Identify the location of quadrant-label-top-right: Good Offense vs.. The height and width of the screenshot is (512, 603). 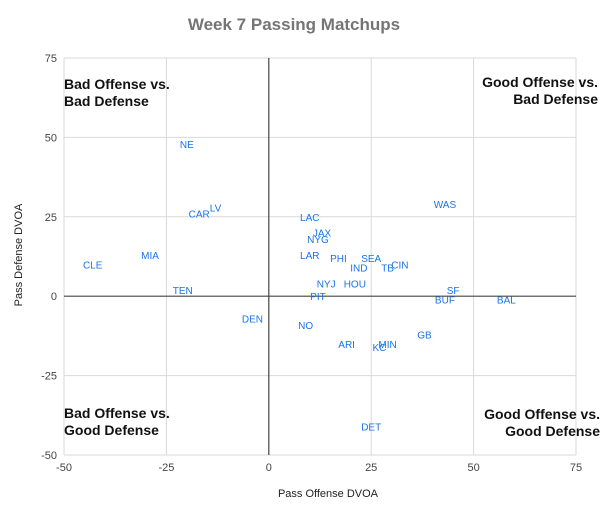
(540, 82).